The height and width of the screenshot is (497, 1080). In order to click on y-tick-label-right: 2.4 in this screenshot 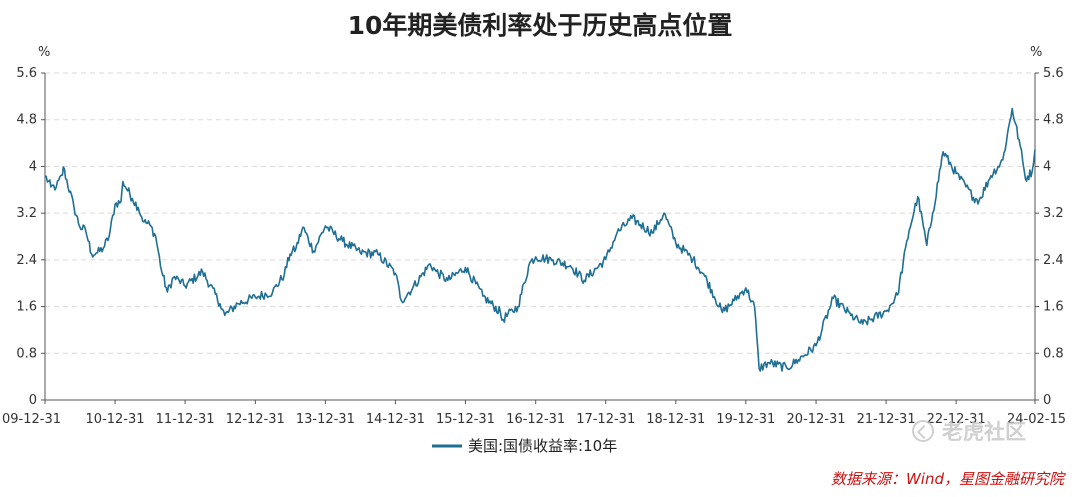, I will do `click(1053, 260)`.